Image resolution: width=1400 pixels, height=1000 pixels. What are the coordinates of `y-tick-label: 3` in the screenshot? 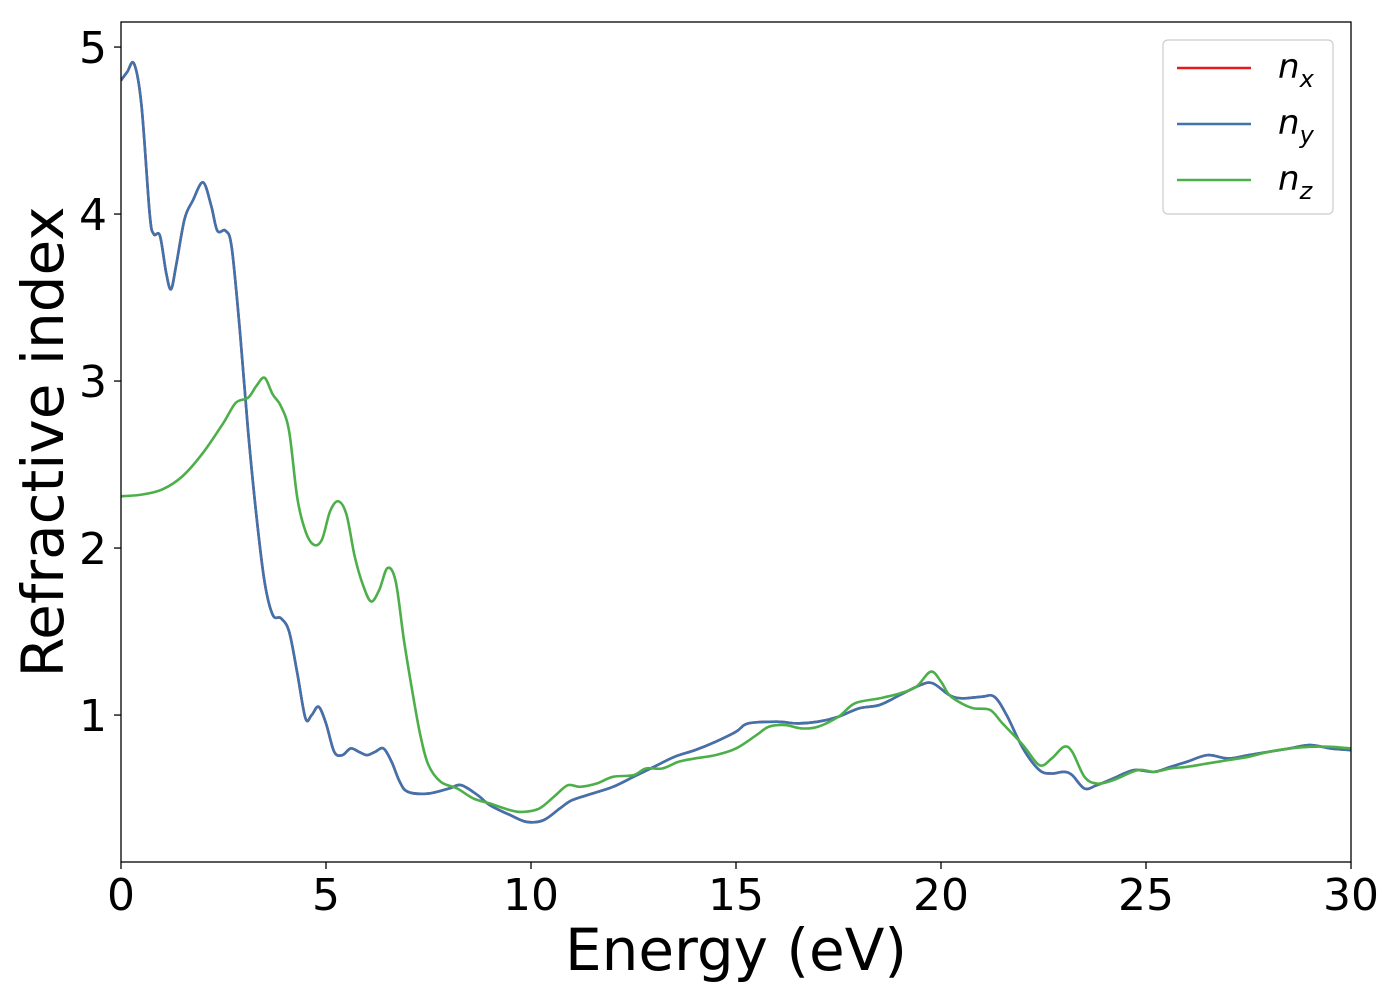 It's located at (93, 382).